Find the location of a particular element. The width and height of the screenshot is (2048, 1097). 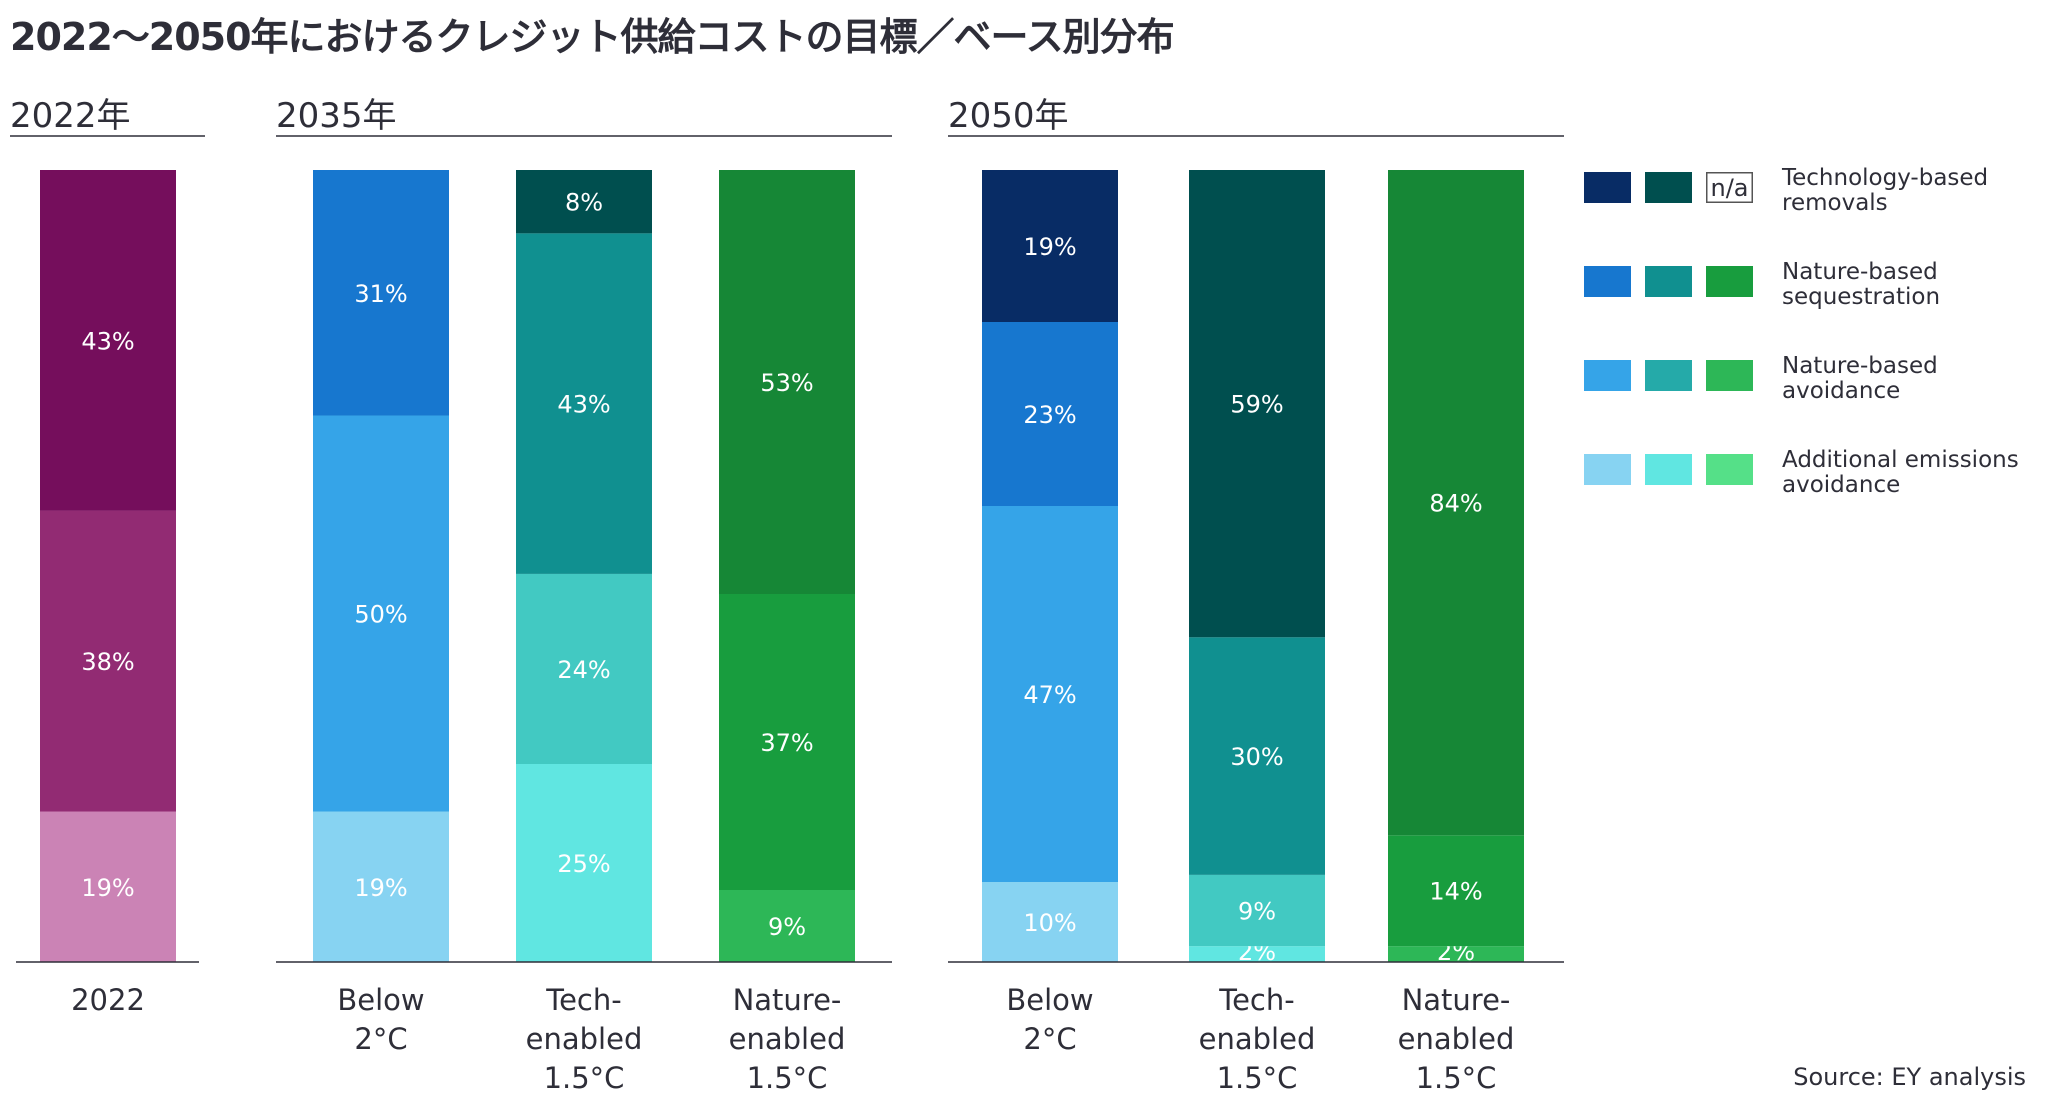

data-label: 31% is located at coordinates (380, 294).